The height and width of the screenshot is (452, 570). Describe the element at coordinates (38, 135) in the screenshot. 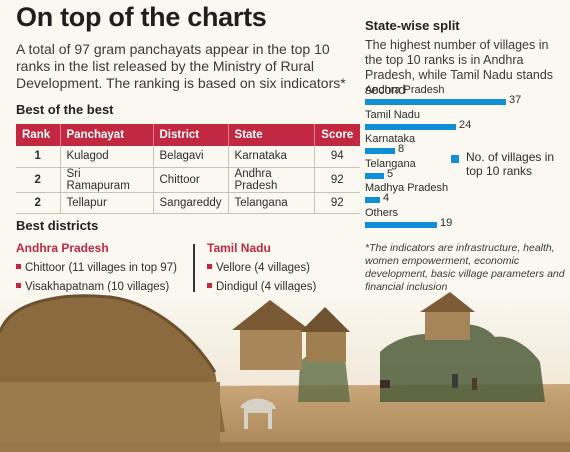

I see `col-rank-header: Rank` at that location.